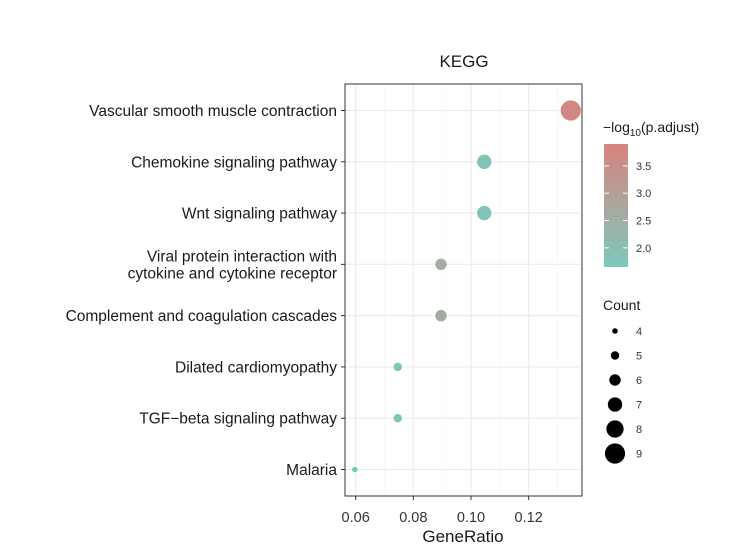 Image resolution: width=740 pixels, height=559 pixels. I want to click on color-legend-title: −log10(p.adjust), so click(651, 129).